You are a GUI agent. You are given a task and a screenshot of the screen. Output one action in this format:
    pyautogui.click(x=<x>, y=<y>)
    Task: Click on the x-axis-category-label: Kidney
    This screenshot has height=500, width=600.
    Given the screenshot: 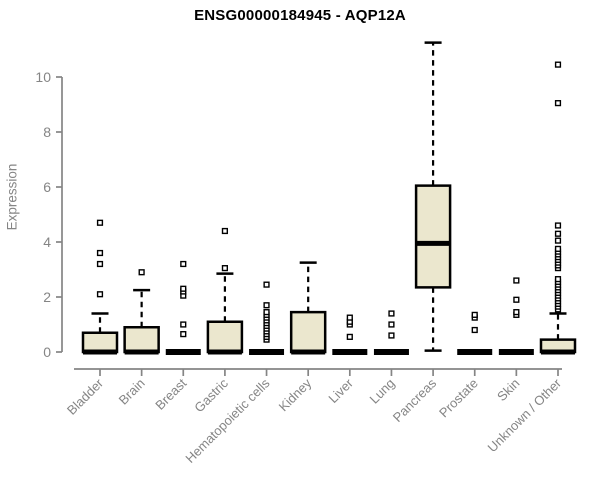 What is the action you would take?
    pyautogui.click(x=295, y=394)
    